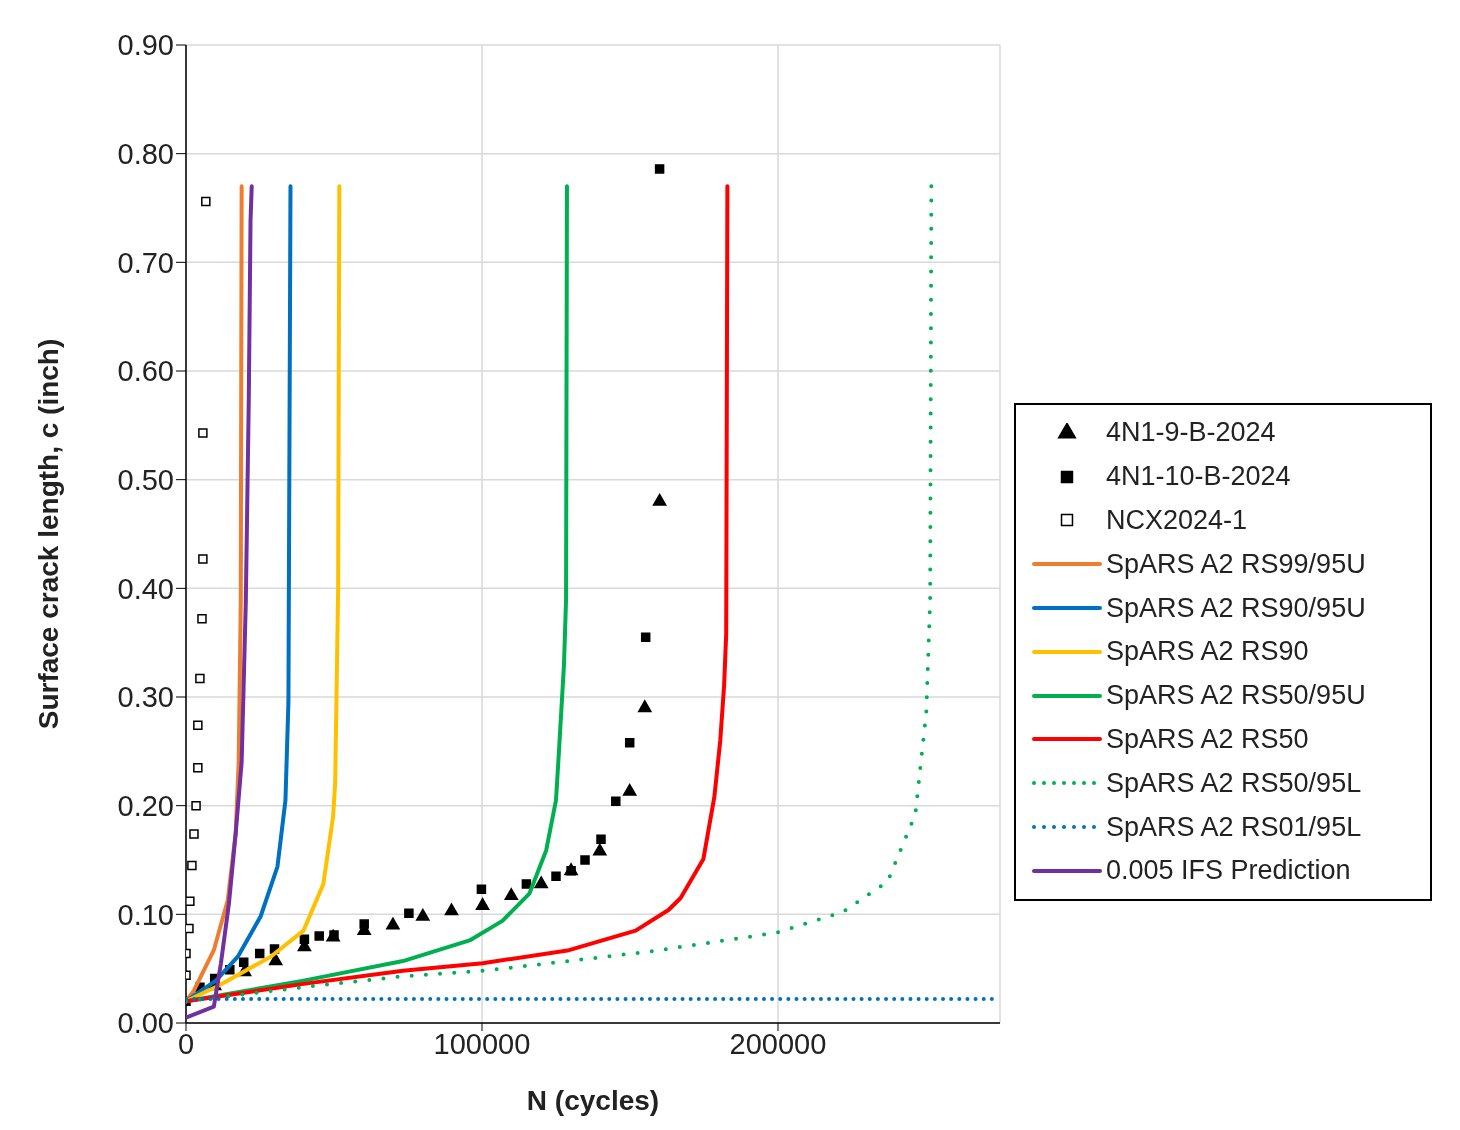  What do you see at coordinates (1207, 739) in the screenshot?
I see `legend-label: SpARS A2 RS50` at bounding box center [1207, 739].